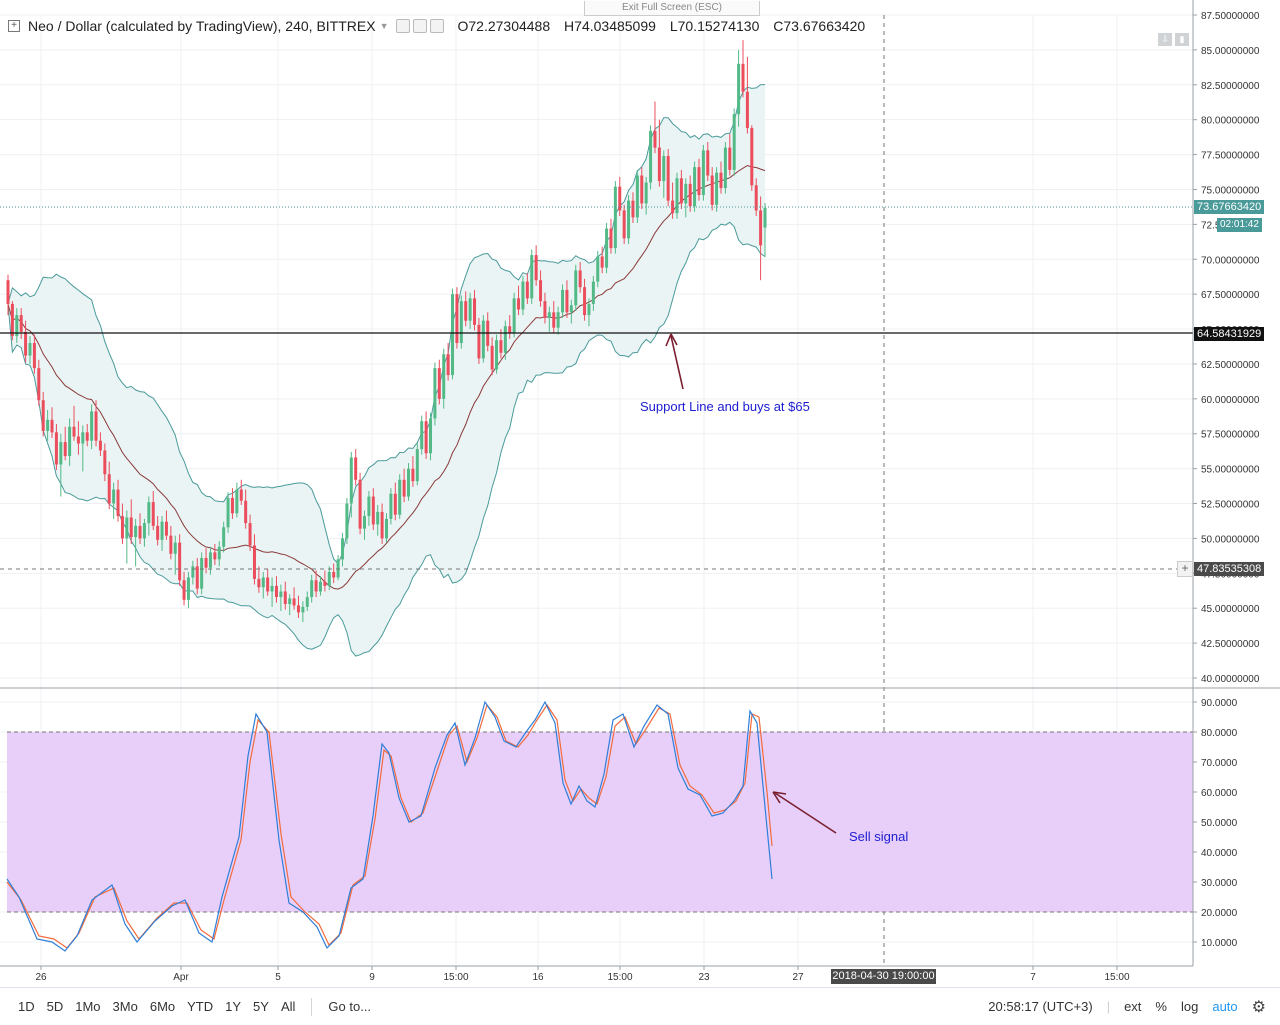 This screenshot has width=1280, height=1025. Describe the element at coordinates (403, 26) in the screenshot. I see `eye-icon` at that location.